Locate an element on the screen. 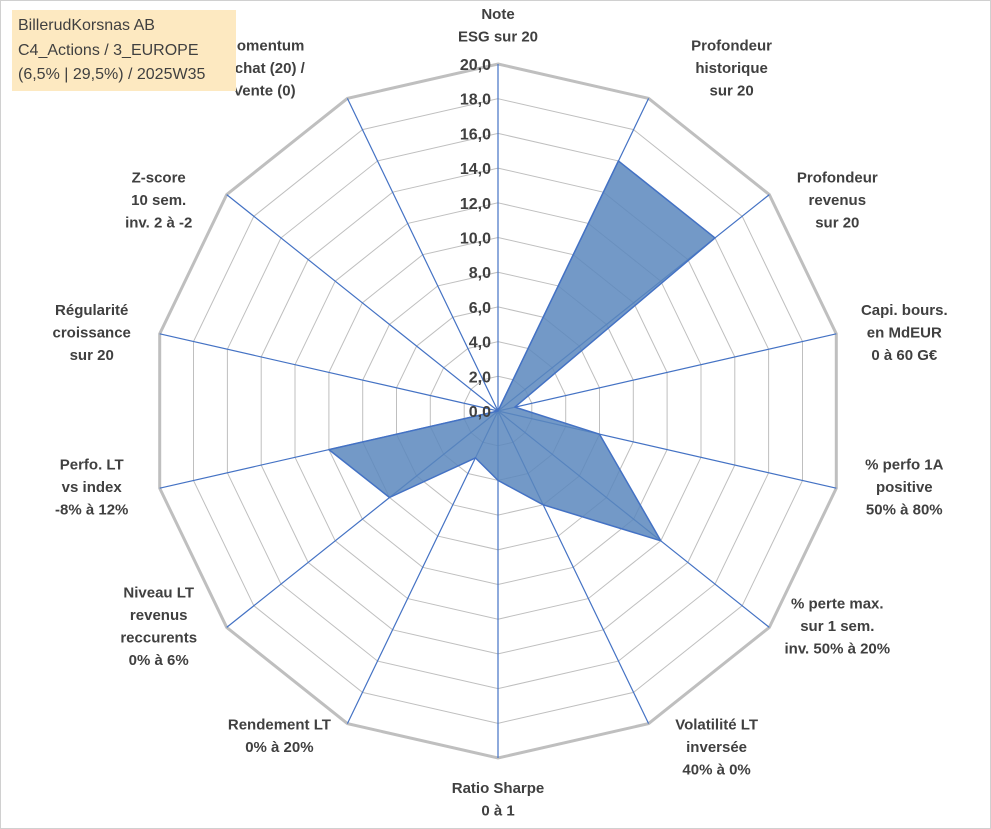 The image size is (991, 829). axis-label: % perfo 1A positive 50% à 80% is located at coordinates (904, 488).